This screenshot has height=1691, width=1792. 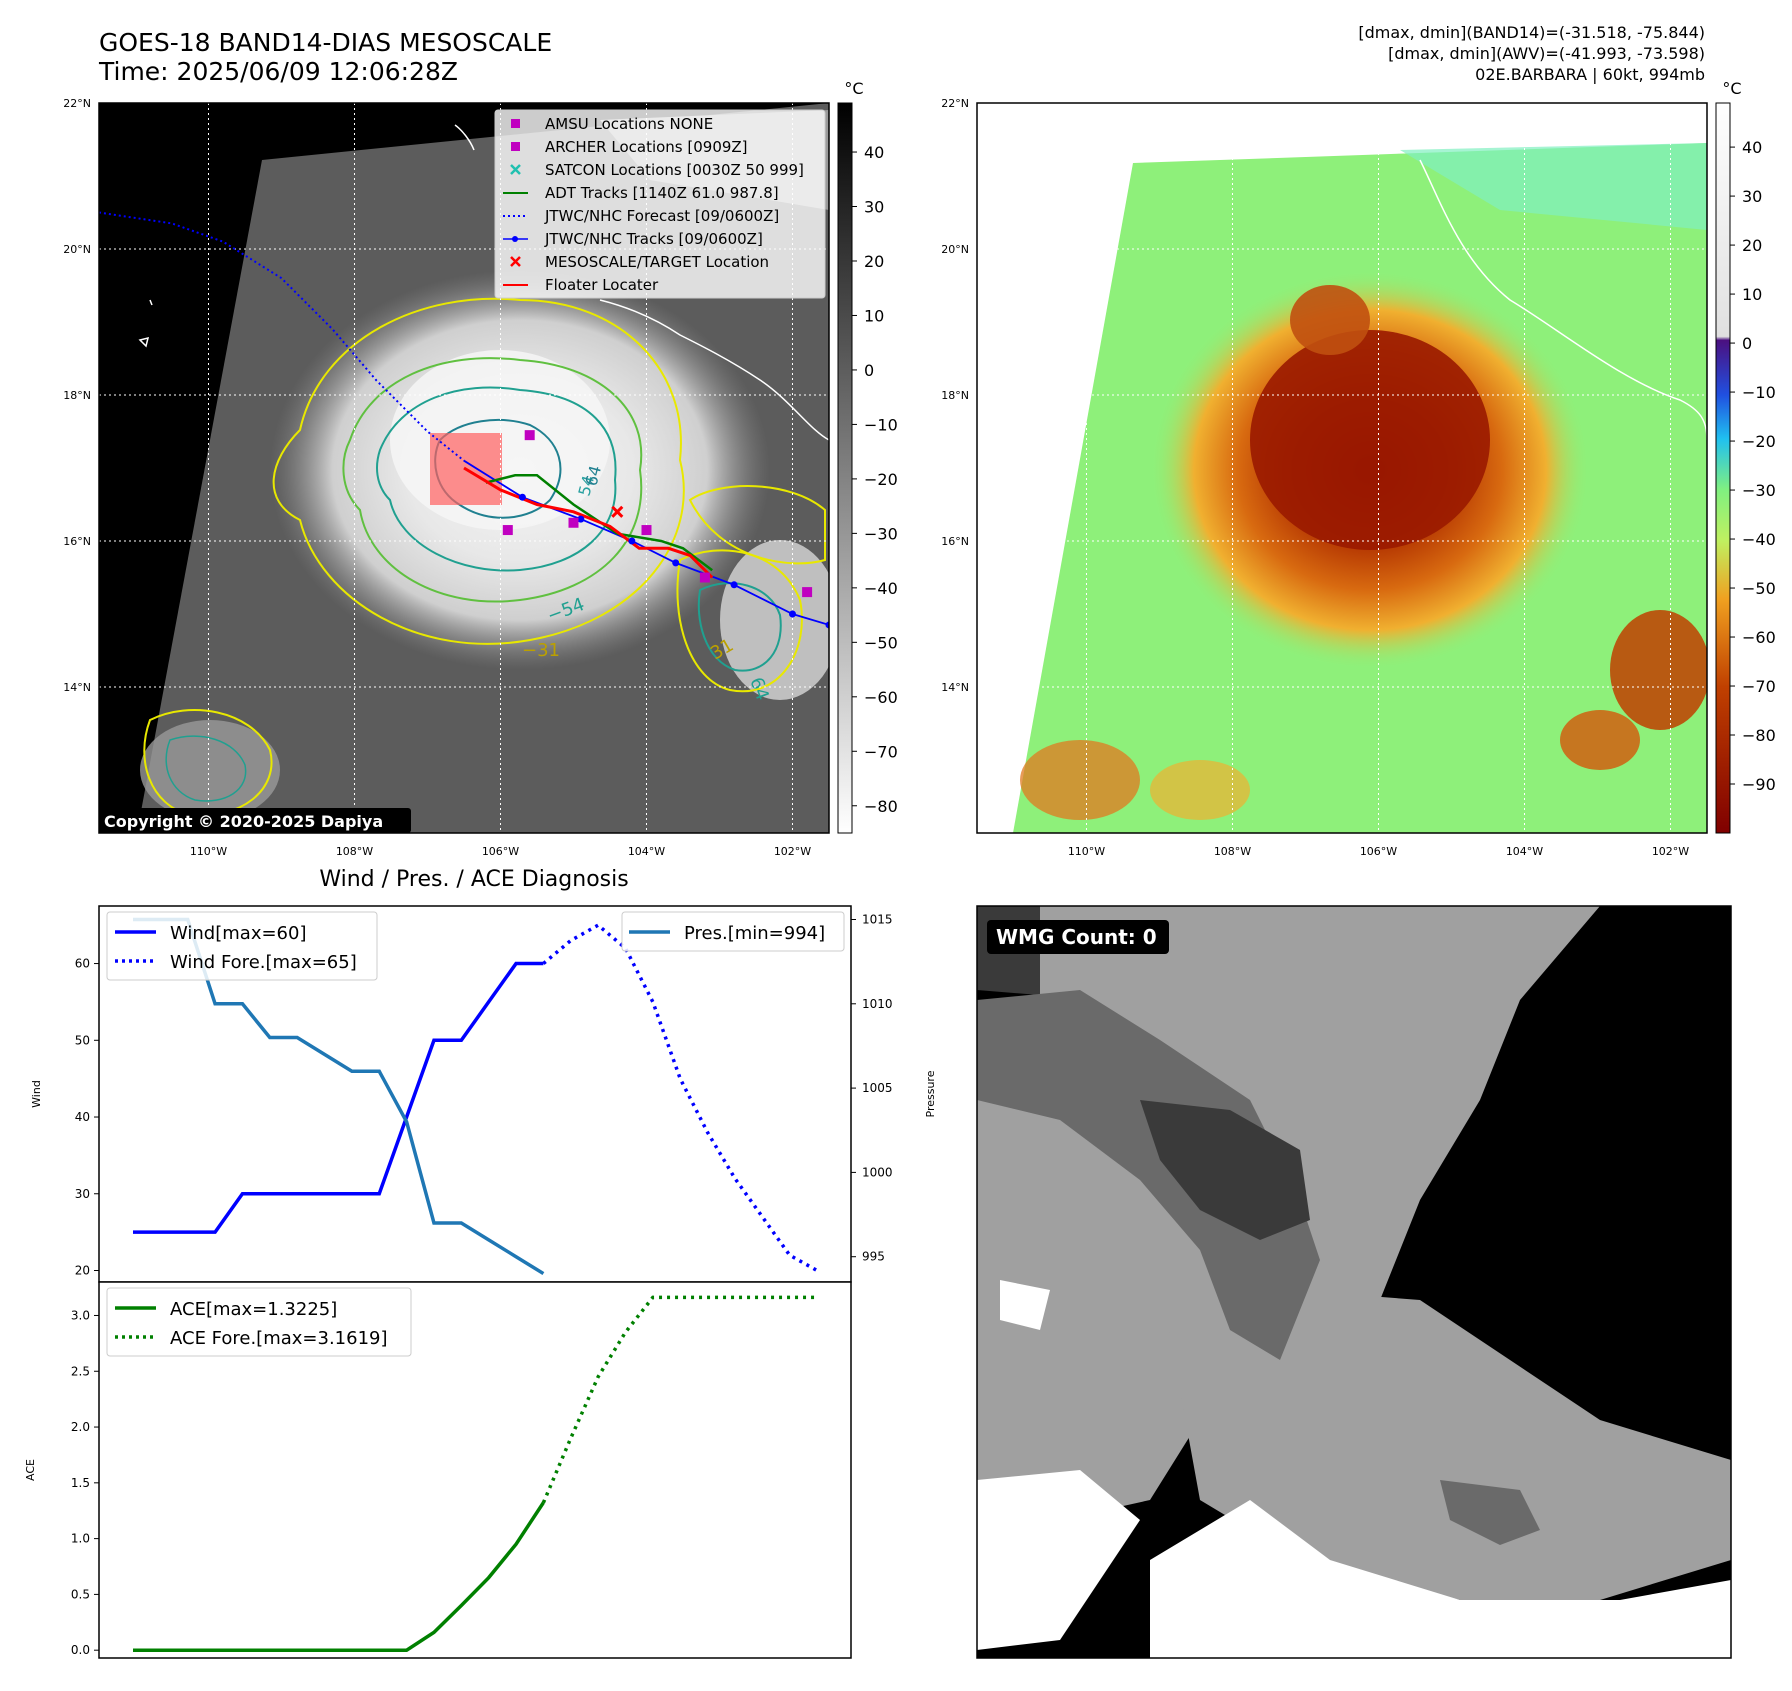 What do you see at coordinates (881, 588) in the screenshot?
I see `colorbar-tick-label: −40` at bounding box center [881, 588].